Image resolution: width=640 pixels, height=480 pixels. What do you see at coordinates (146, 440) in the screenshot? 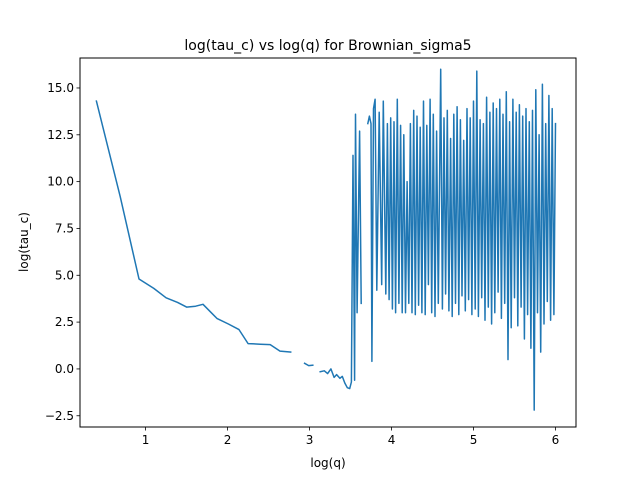
I see `x-tick-label: 1` at bounding box center [146, 440].